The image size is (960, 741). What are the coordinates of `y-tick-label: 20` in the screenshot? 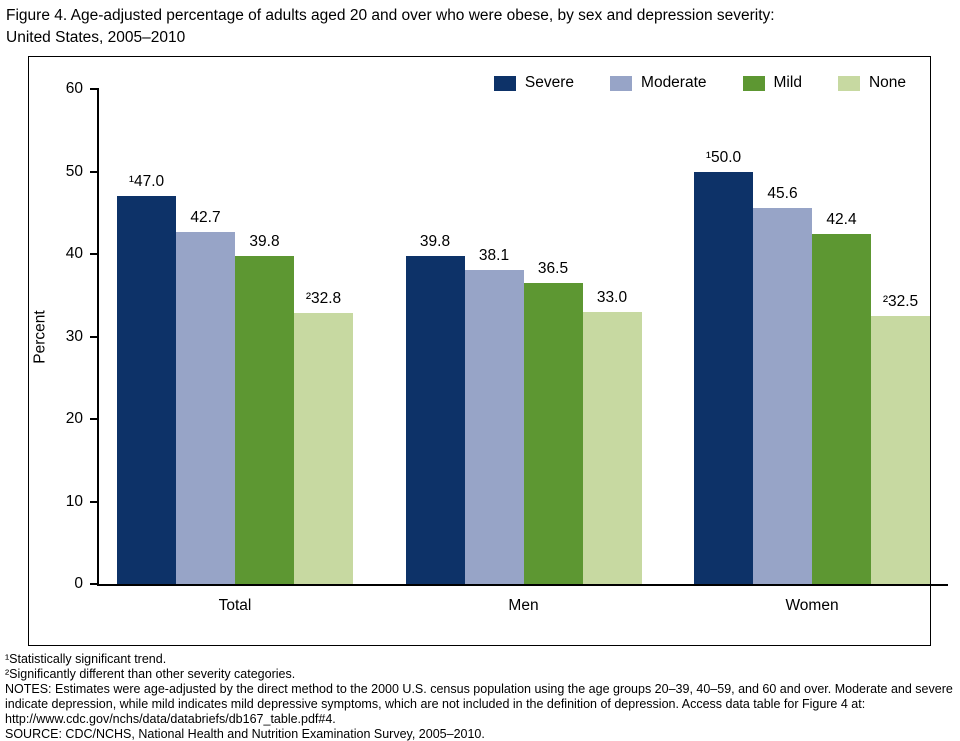 It's located at (74, 418).